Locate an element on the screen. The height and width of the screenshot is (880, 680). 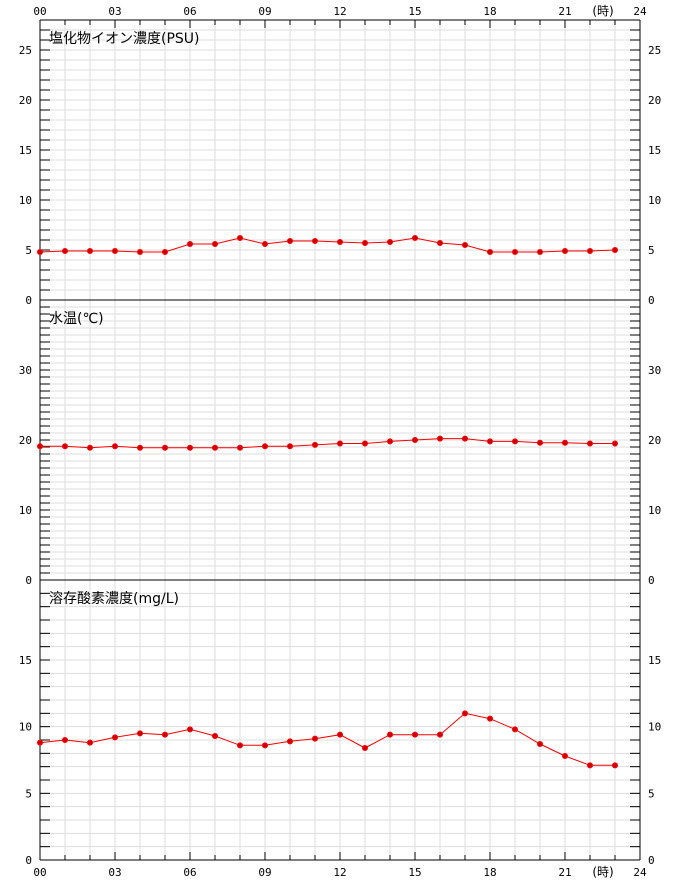
x-tick-label-top: 12 is located at coordinates (339, 11).